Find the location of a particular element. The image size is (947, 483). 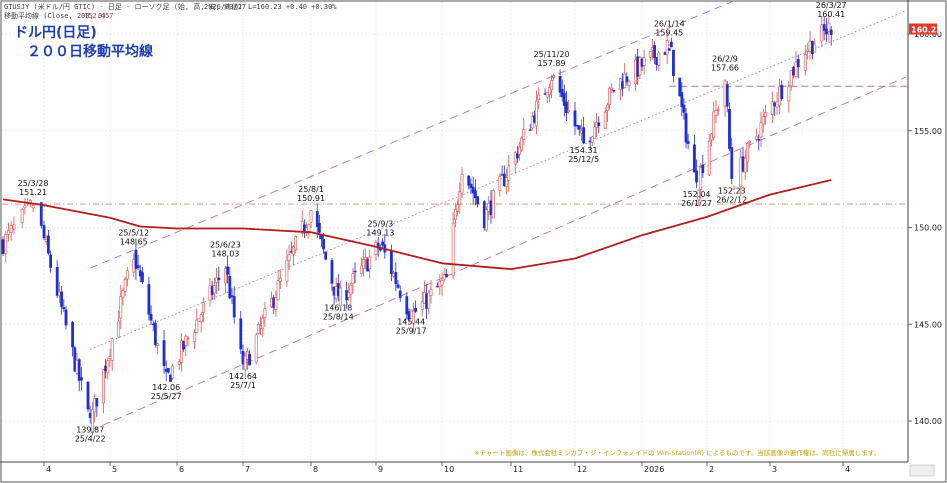

anchor-date-label: 25/9/3 is located at coordinates (381, 223).